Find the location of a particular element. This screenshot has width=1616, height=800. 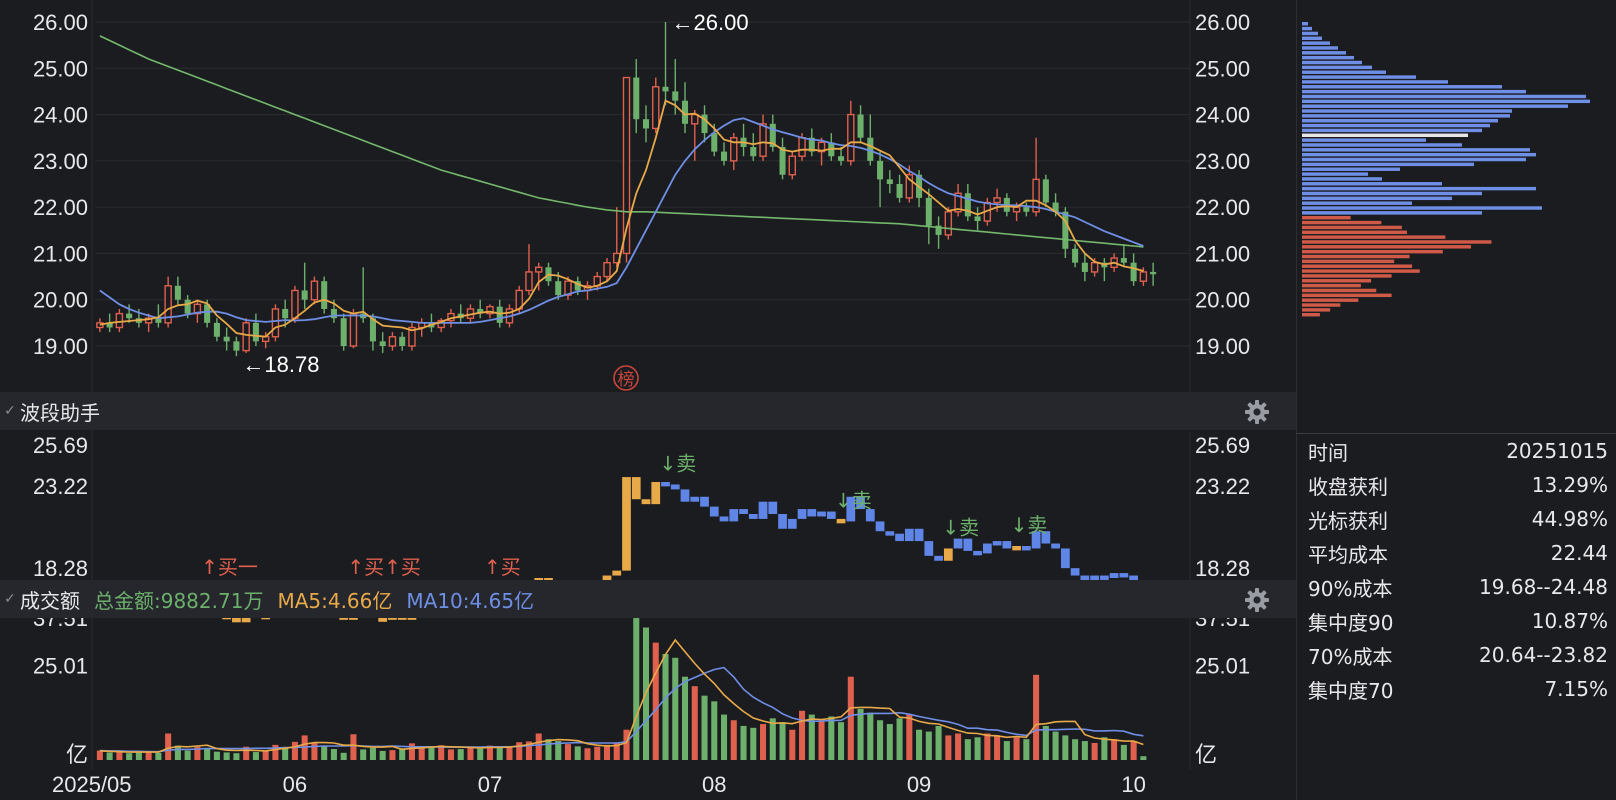

y-tick-label-left: 25.01 is located at coordinates (60, 665).